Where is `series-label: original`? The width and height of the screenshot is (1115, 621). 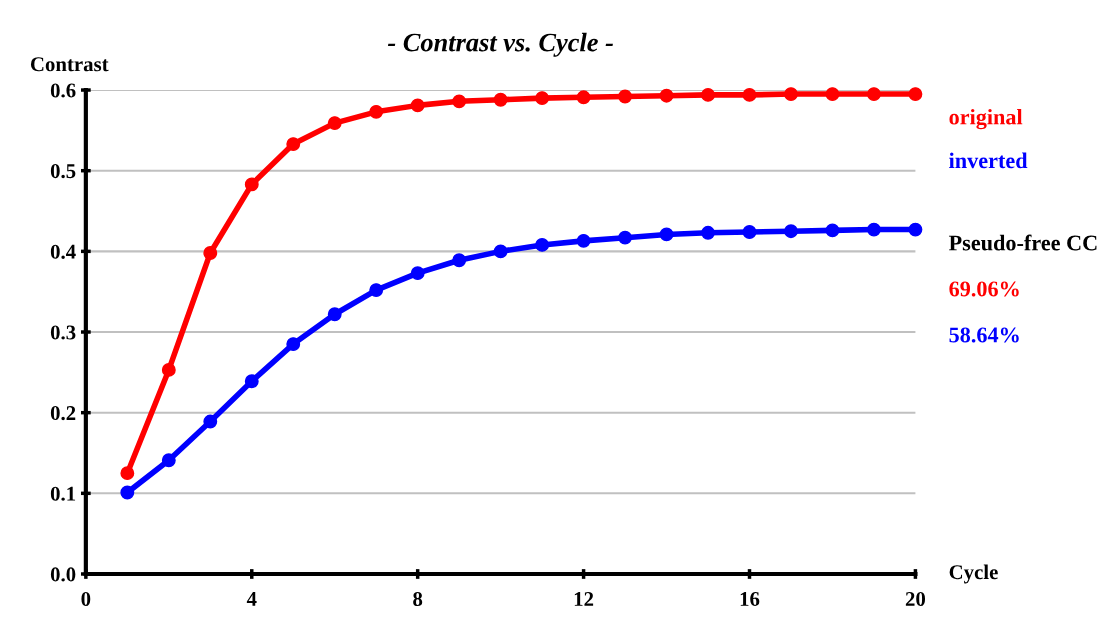
series-label: original is located at coordinates (986, 119).